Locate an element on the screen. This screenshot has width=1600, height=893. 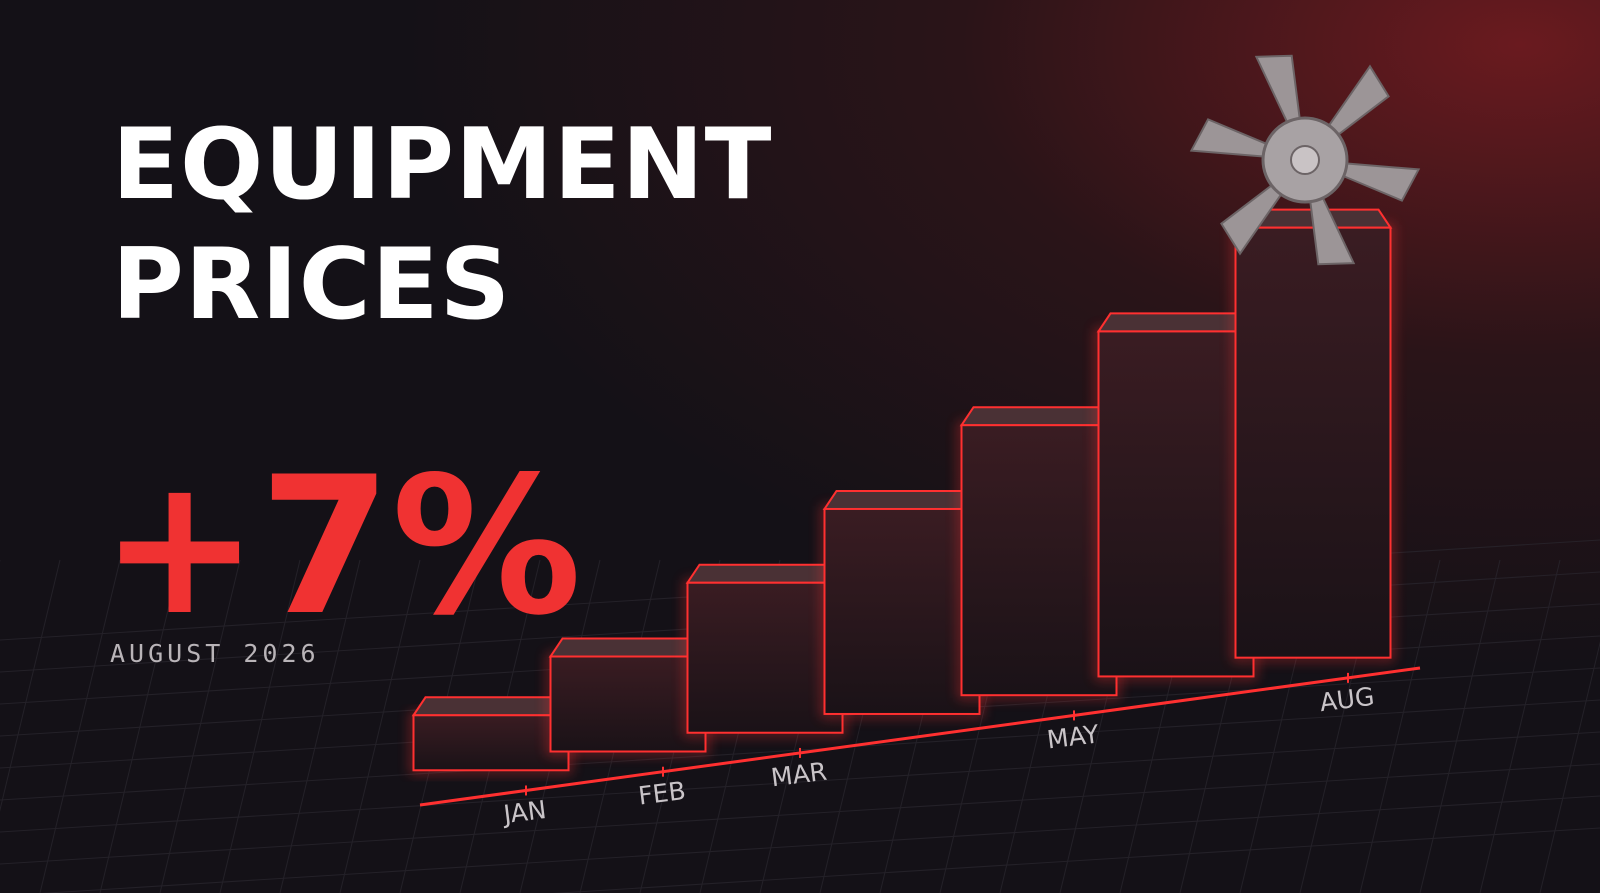
x-tick-label: MAY is located at coordinates (1073, 736).